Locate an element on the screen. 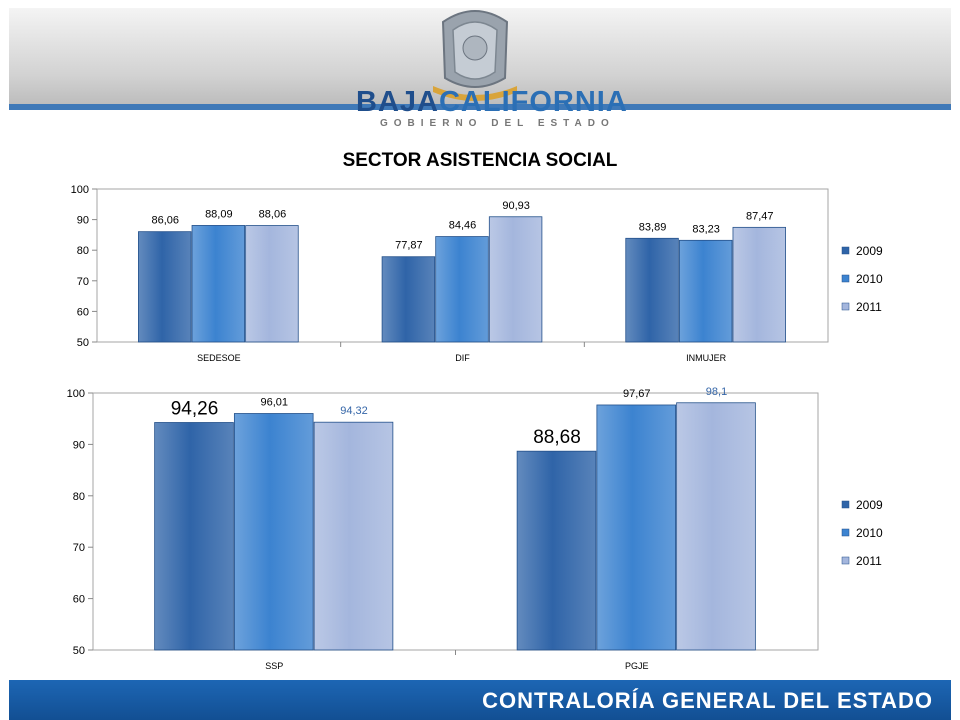 This screenshot has height=720, width=960. data-label: 77,87 is located at coordinates (409, 246).